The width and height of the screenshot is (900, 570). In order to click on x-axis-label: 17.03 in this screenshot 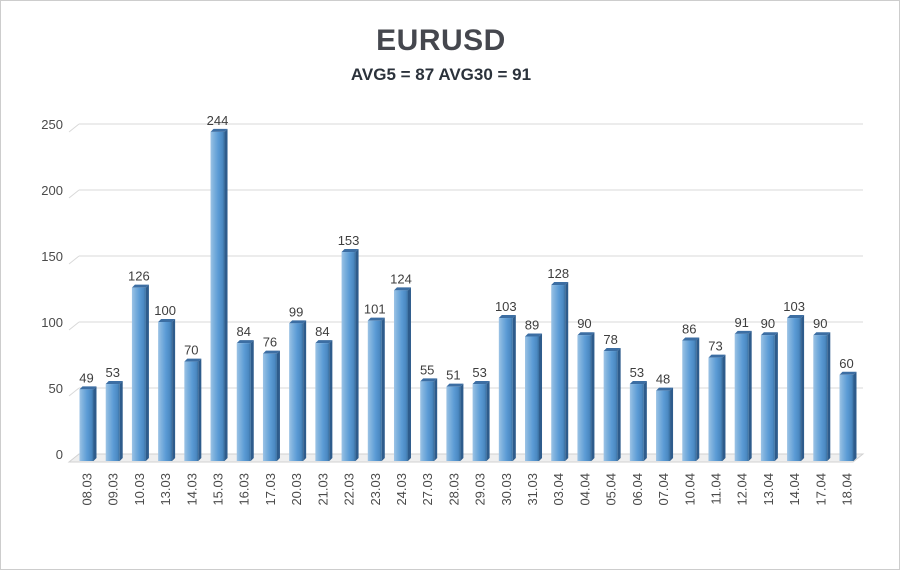, I will do `click(270, 489)`.